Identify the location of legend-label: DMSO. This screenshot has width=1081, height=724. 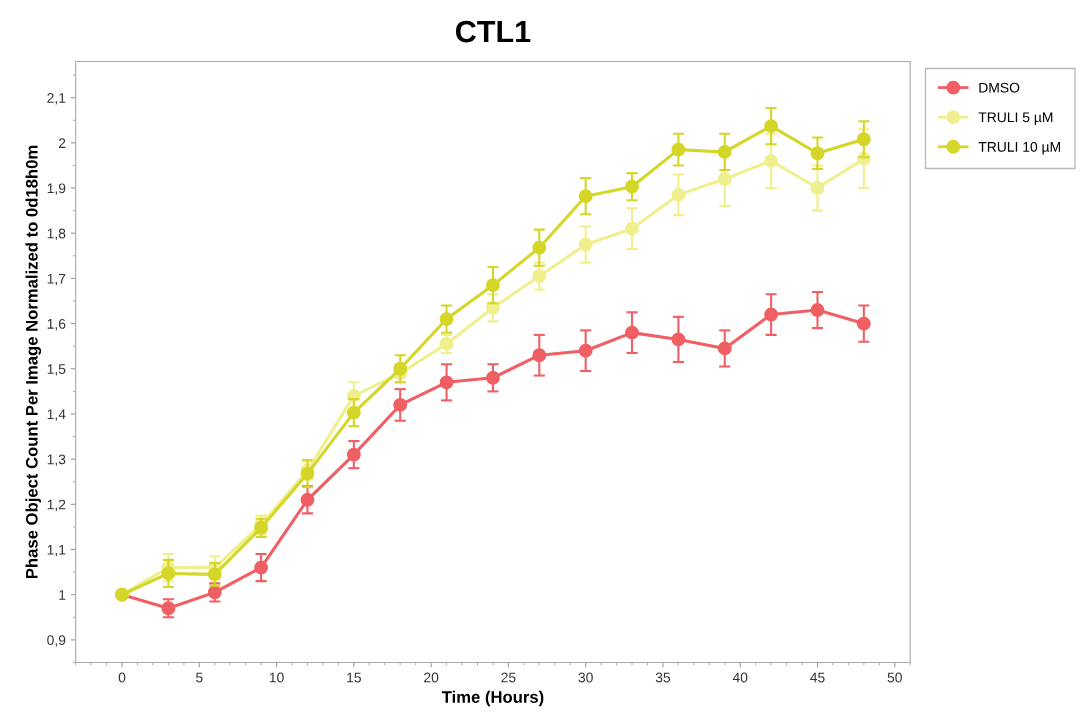
(999, 87).